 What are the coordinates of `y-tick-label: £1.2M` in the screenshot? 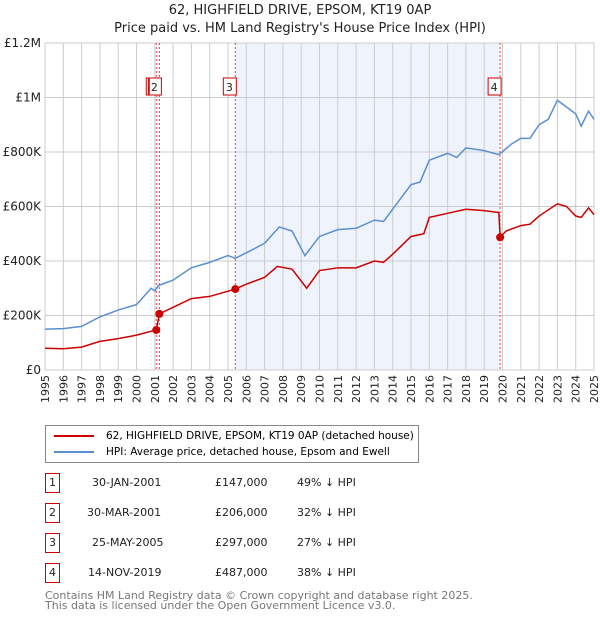 It's located at (22, 43).